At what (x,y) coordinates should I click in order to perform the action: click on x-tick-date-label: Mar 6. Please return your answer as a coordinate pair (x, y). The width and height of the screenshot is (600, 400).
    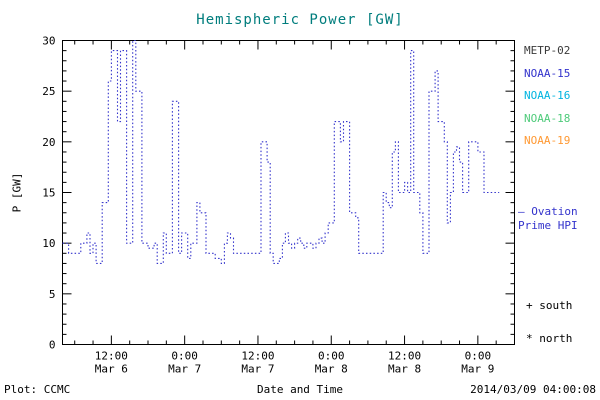
    Looking at the image, I should click on (111, 369).